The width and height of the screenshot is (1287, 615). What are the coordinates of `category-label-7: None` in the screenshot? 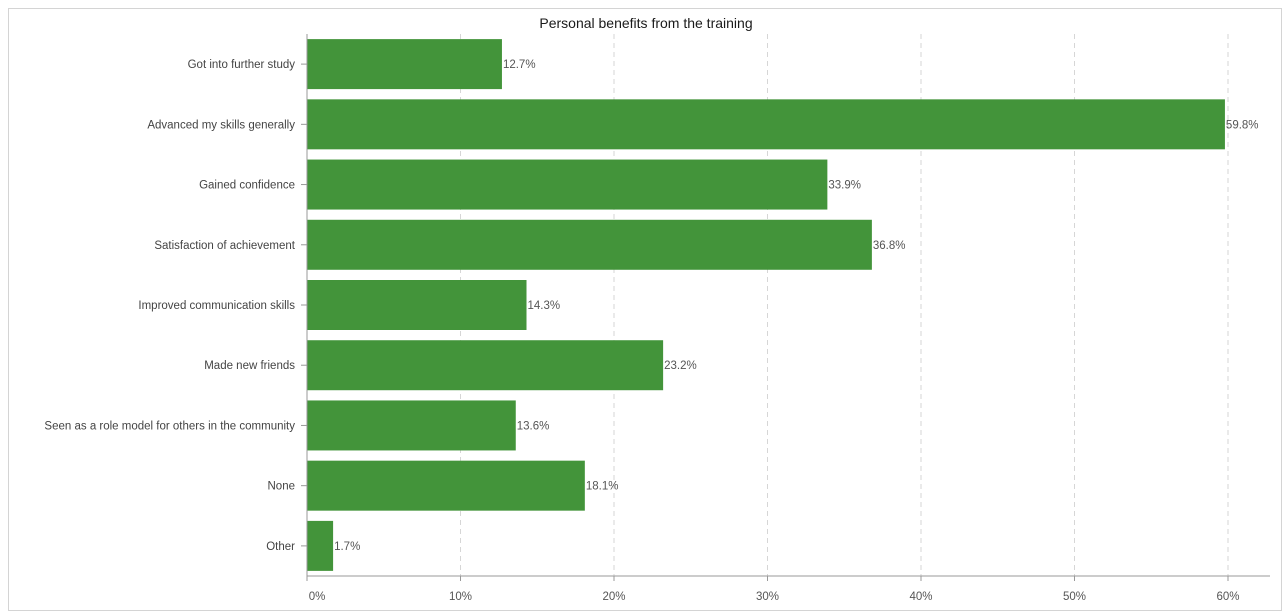 It's located at (282, 487).